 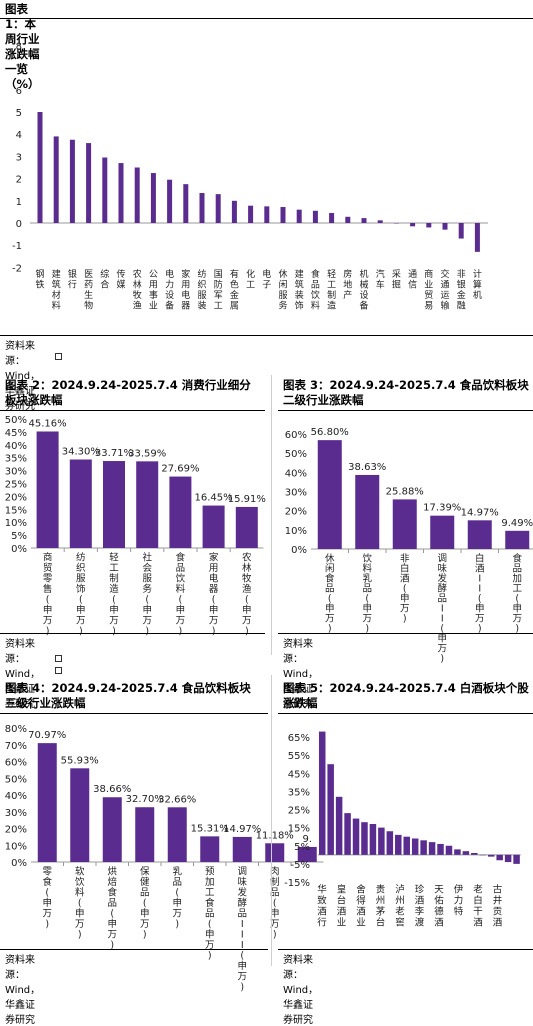 I want to click on x-tick-label: 银行, so click(x=72, y=279).